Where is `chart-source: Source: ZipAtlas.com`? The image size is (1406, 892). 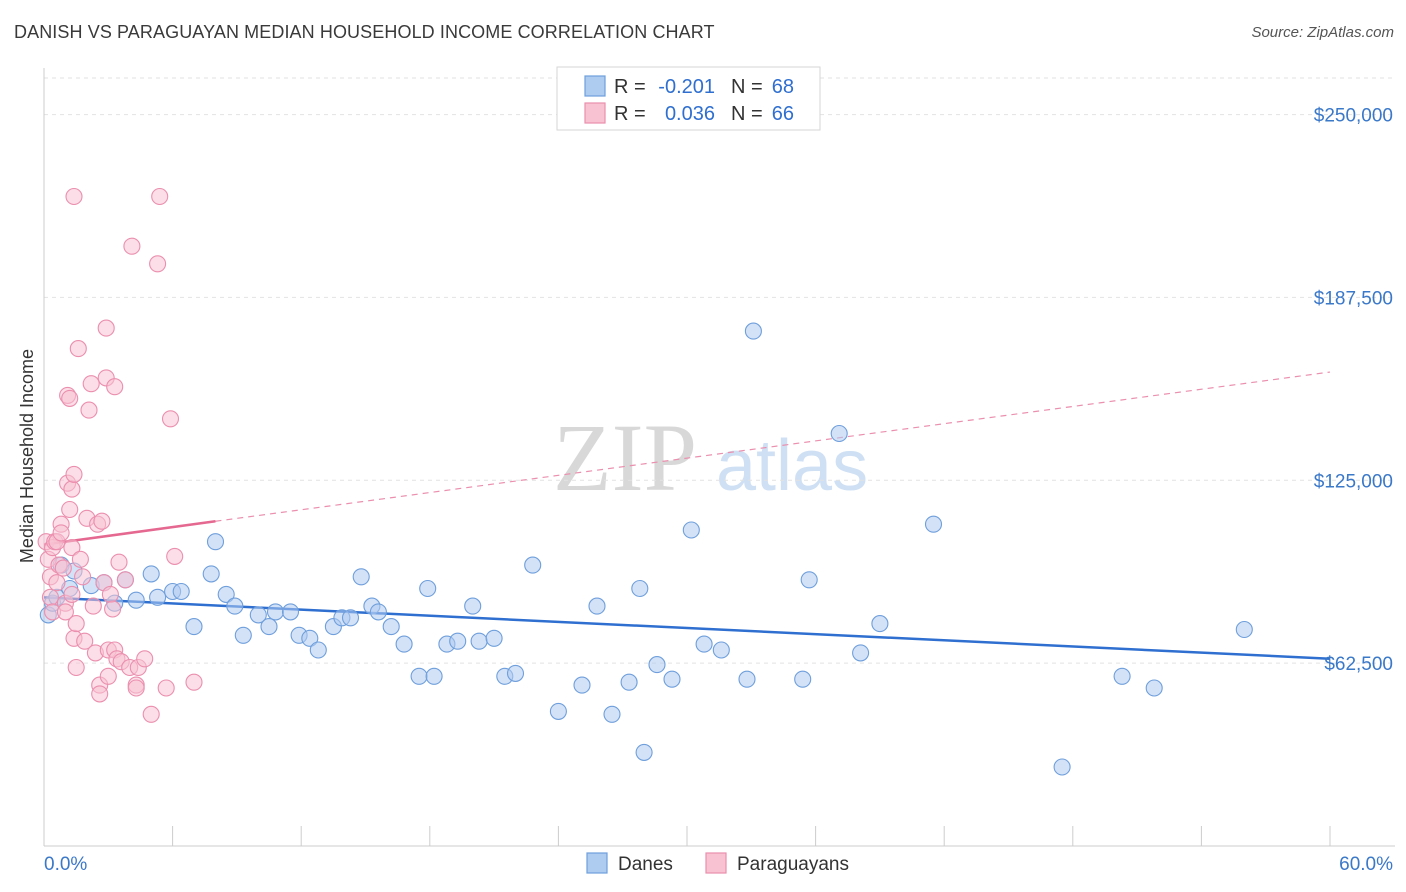 chart-source: Source: ZipAtlas.com is located at coordinates (1322, 32).